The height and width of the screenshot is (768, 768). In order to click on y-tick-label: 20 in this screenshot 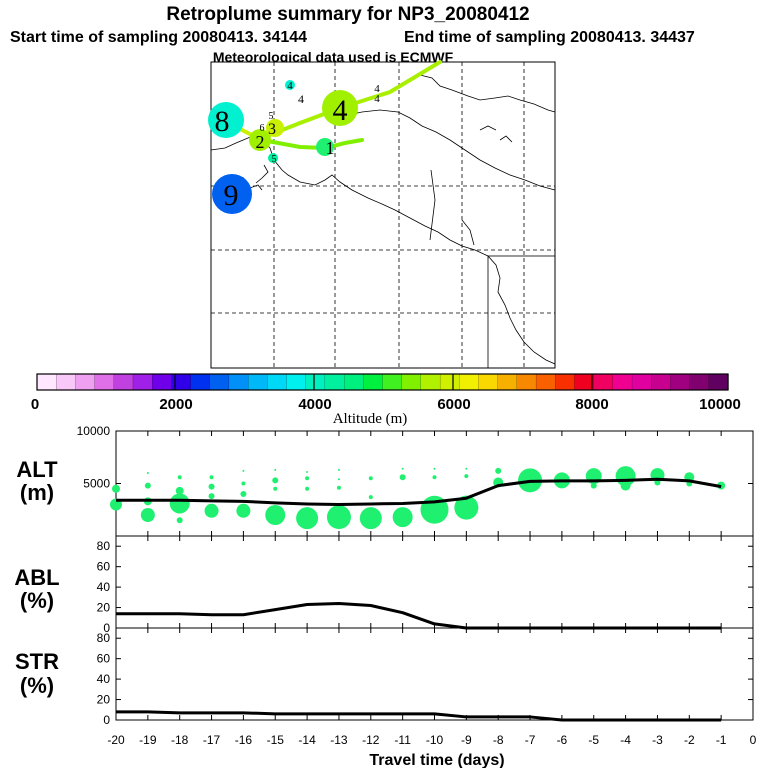, I will do `click(104, 608)`.